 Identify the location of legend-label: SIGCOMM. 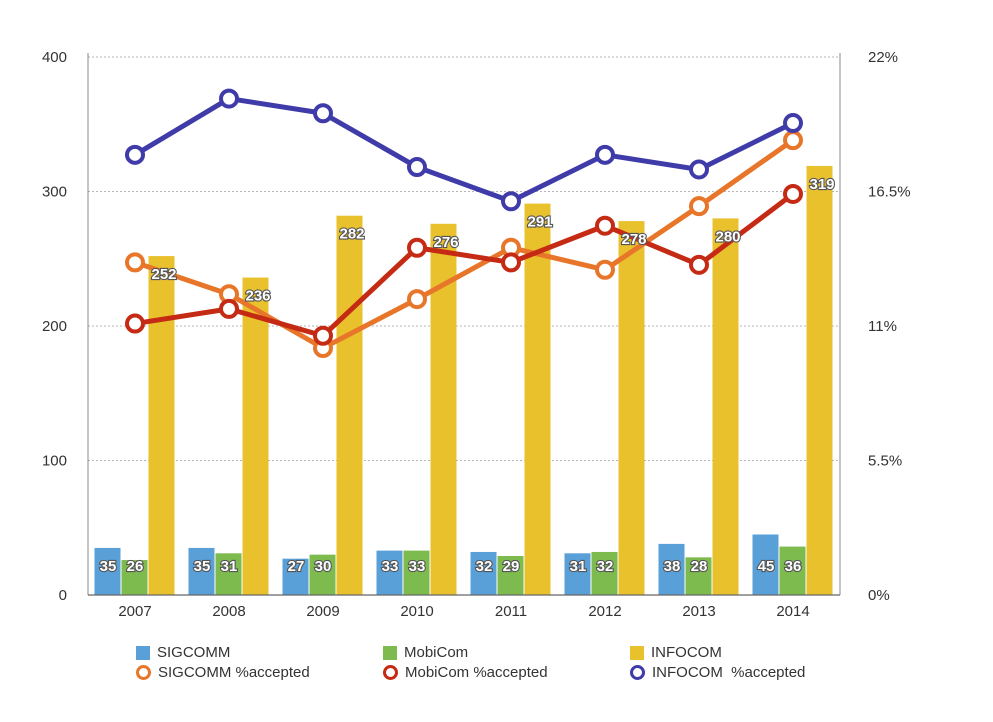
(194, 652).